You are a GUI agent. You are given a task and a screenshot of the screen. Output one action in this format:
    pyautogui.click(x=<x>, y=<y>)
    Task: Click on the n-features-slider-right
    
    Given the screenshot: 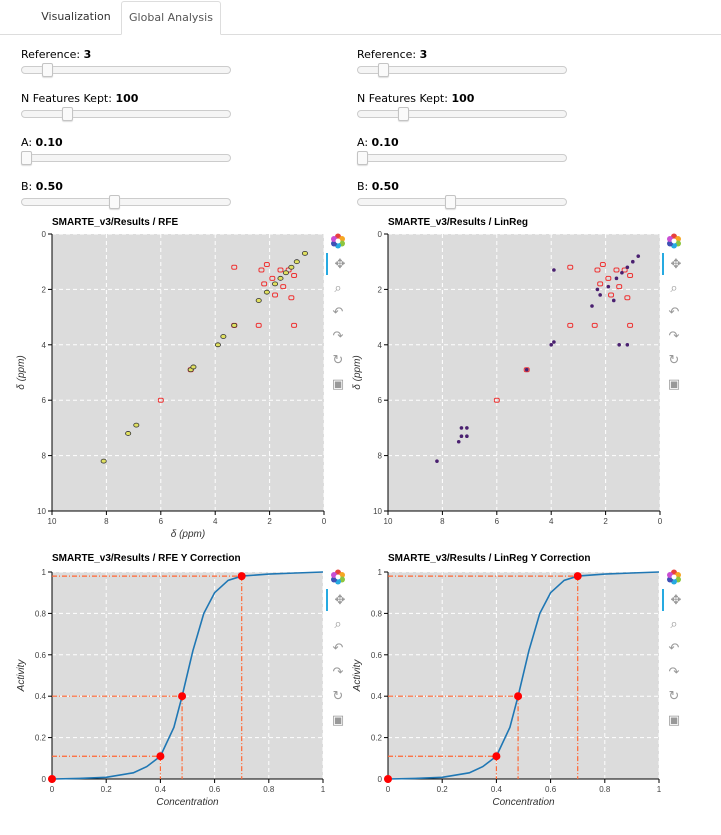 What is the action you would take?
    pyautogui.click(x=462, y=114)
    